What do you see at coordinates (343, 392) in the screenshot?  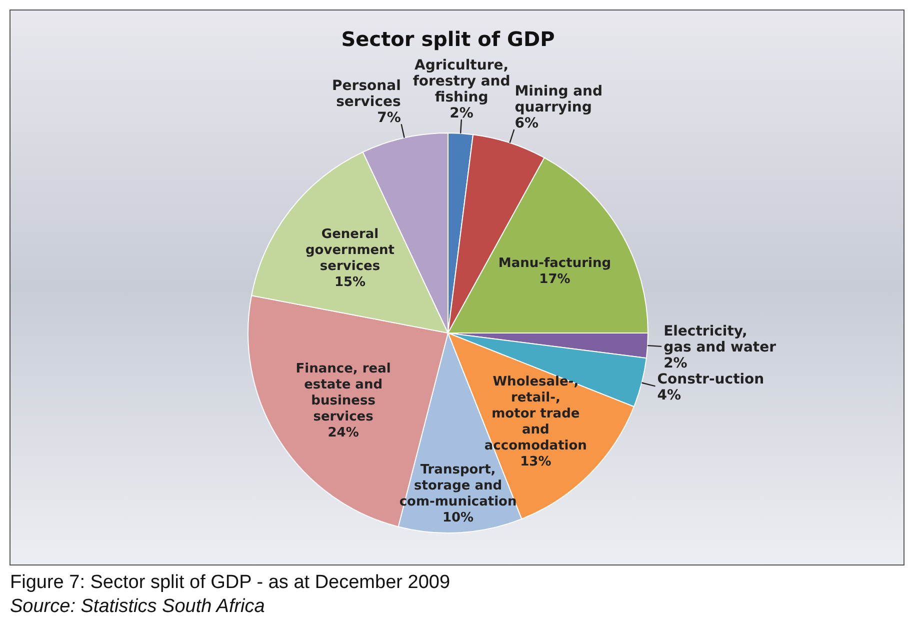 I see `slice-label: Finance, real estate and business services` at bounding box center [343, 392].